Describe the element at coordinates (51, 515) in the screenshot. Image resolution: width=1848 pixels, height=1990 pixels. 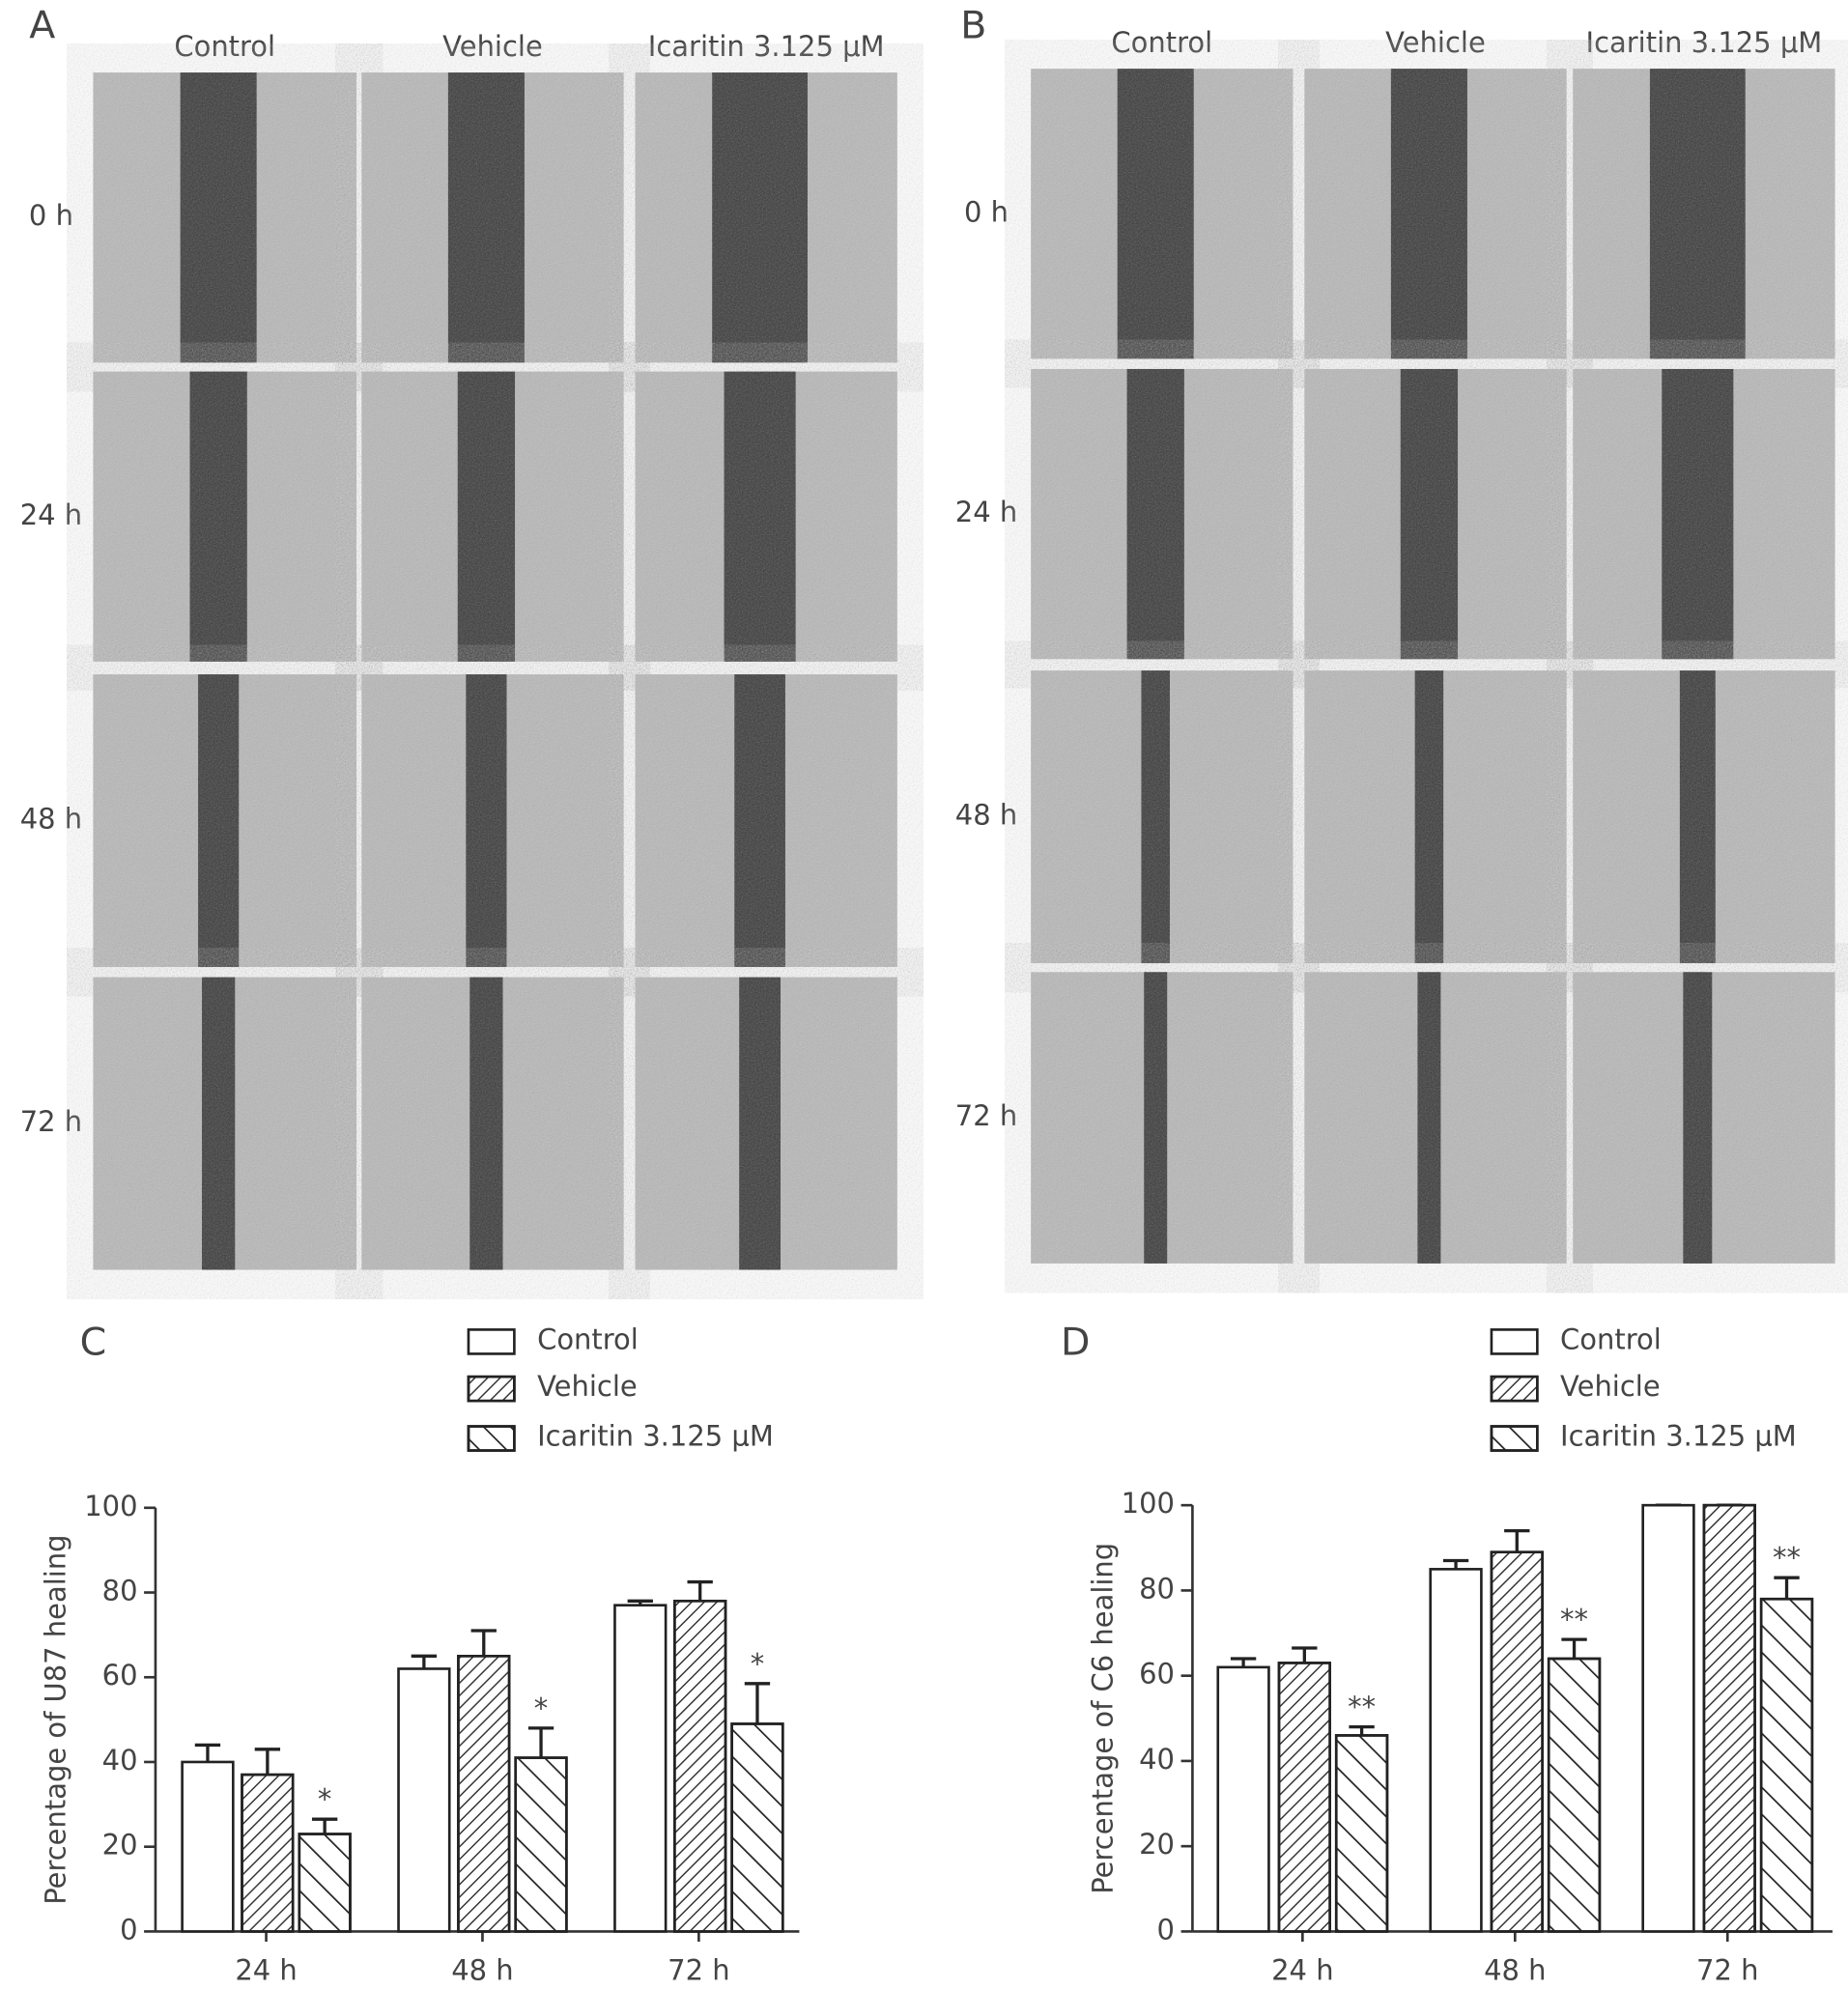
I see `row-label: 24 h` at that location.